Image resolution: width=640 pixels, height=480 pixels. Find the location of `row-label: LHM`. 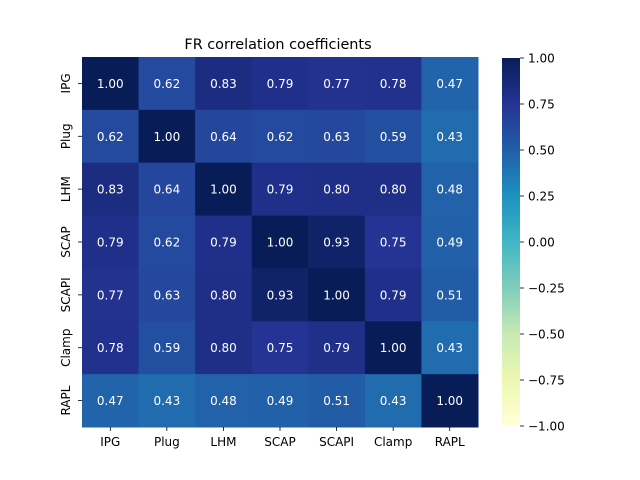

row-label: LHM is located at coordinates (66, 189).